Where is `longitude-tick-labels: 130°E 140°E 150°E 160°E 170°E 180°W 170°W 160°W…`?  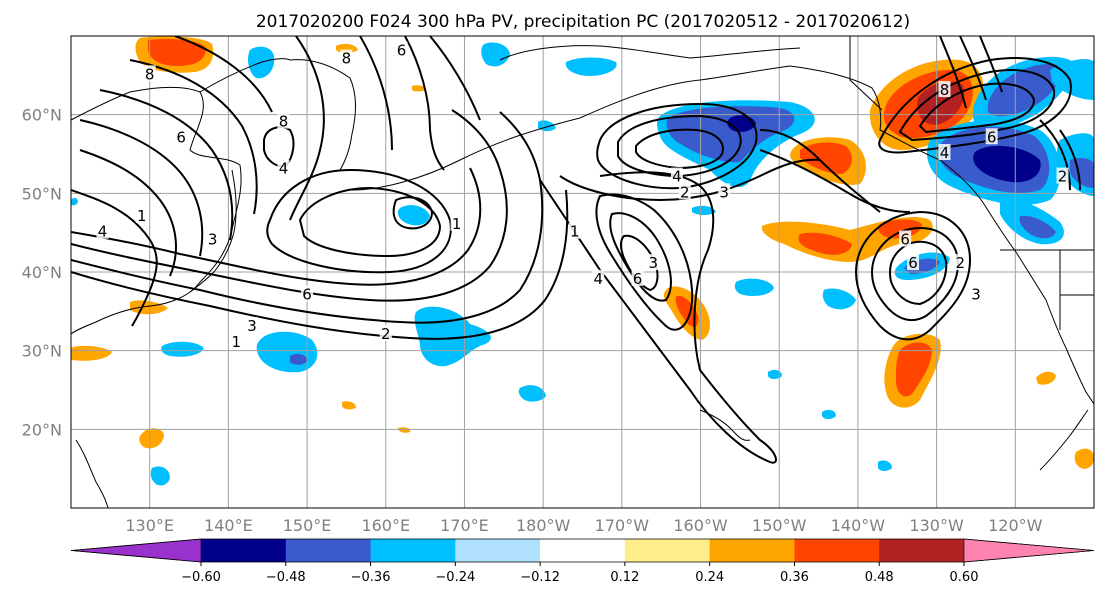
longitude-tick-labels: 130°E 140°E 150°E 160°E 170°E 180°W 170°W 160°W… is located at coordinates (583, 525).